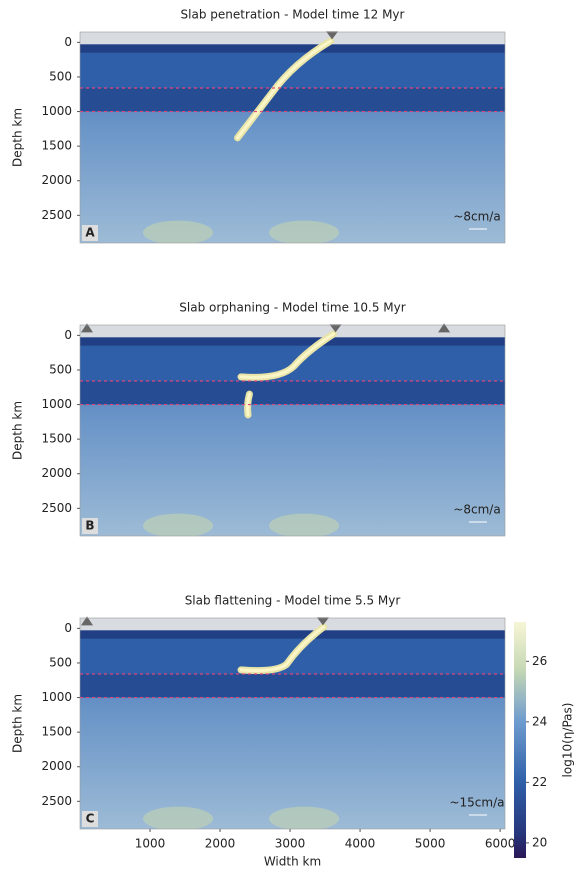  Describe the element at coordinates (520, 740) in the screenshot. I see `colorbar` at that location.